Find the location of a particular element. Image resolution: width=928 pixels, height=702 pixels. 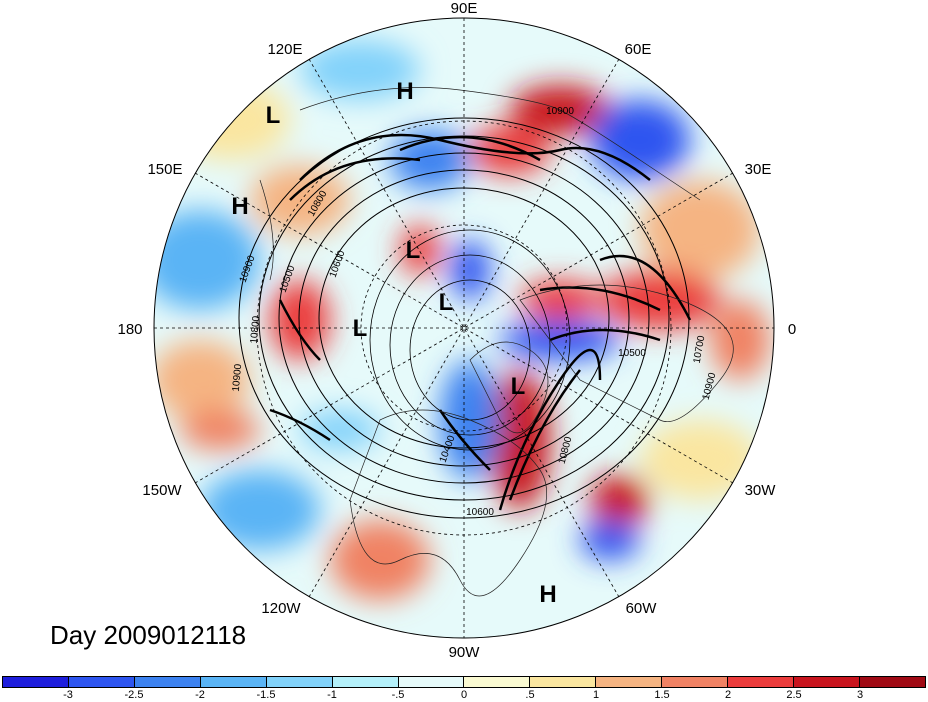

lon-label-30e: 30E is located at coordinates (758, 169).